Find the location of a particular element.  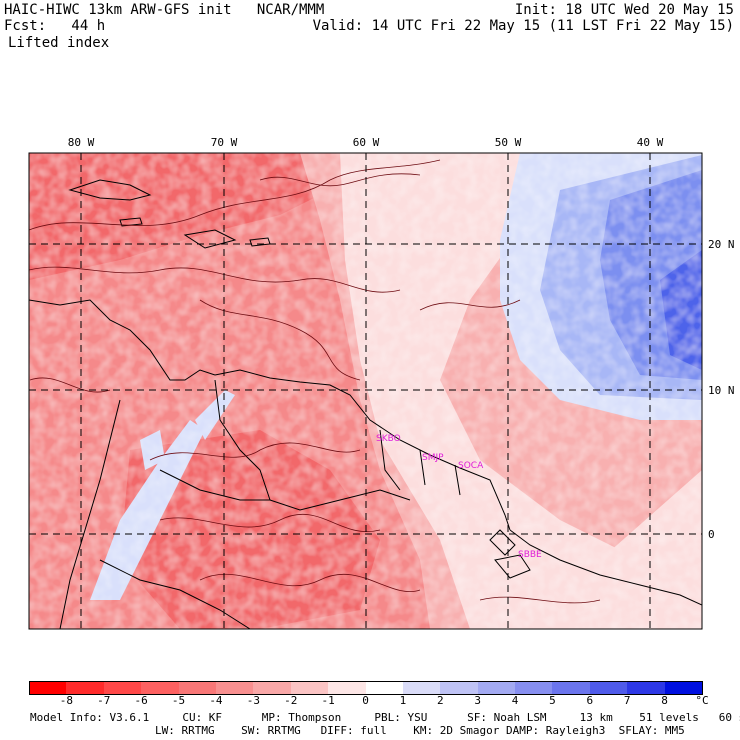

latitude-labels: 20 N 10 N 0 is located at coordinates (721, 389).